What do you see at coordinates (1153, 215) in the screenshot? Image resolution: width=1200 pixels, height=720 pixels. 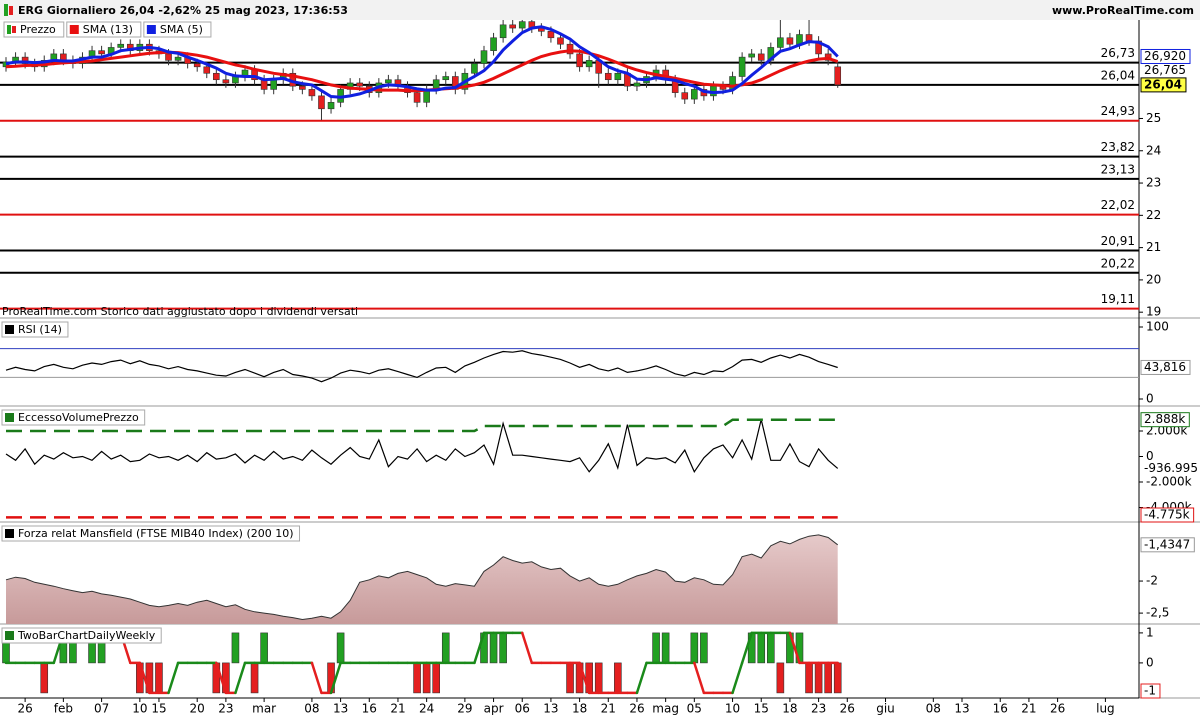 I see `y-tick-label: 22` at bounding box center [1153, 215].